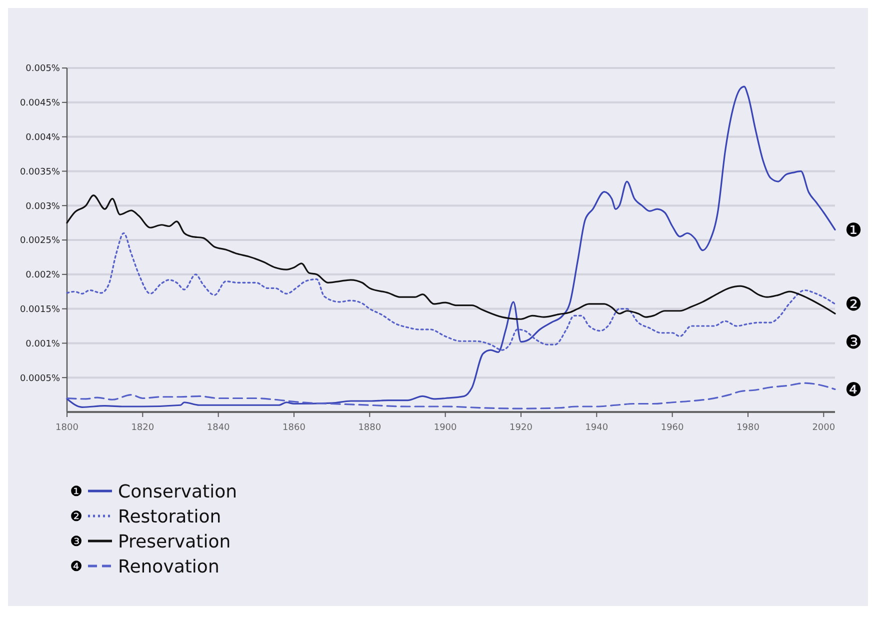 This screenshot has height=622, width=876. I want to click on x-tick-label: 1800, so click(67, 428).